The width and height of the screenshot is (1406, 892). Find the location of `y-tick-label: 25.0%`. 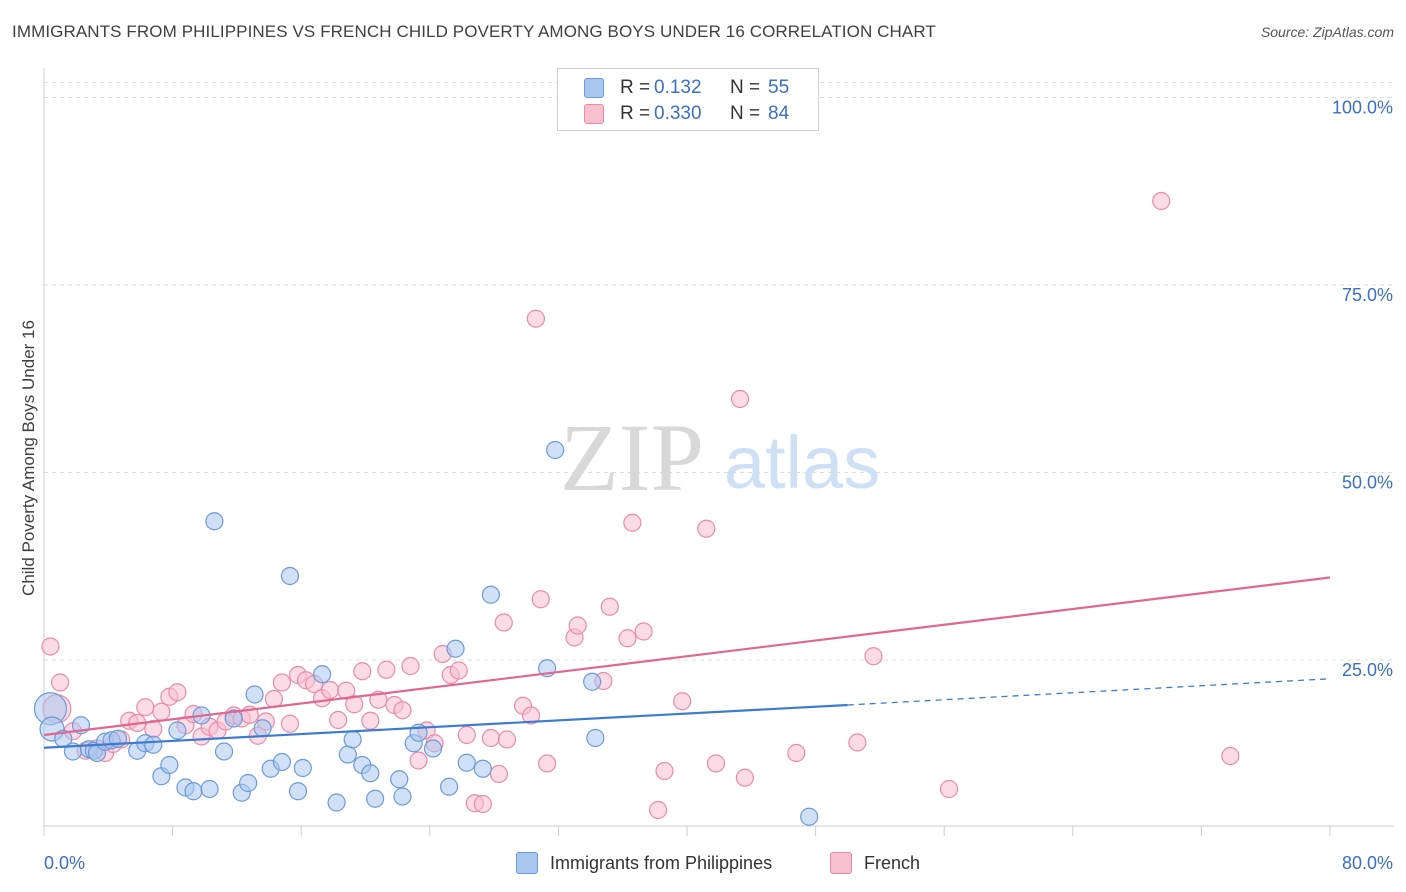

y-tick-label: 25.0% is located at coordinates (1367, 670).